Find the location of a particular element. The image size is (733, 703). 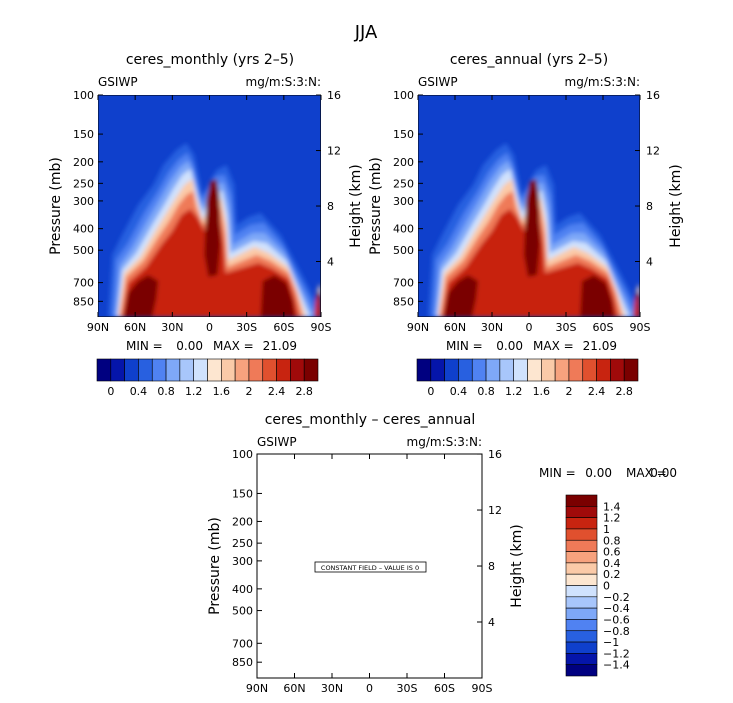

constant-field-label: CONSTANT FIELD – VALUE IS 0 is located at coordinates (370, 568).